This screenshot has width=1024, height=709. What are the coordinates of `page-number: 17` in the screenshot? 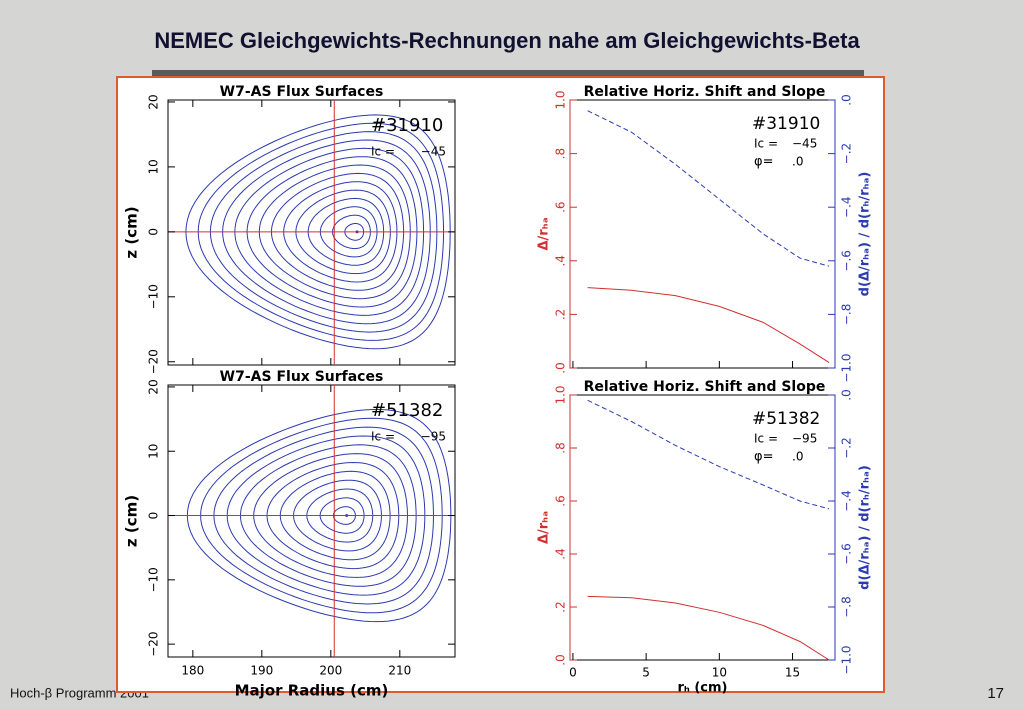 It's located at (995, 693).